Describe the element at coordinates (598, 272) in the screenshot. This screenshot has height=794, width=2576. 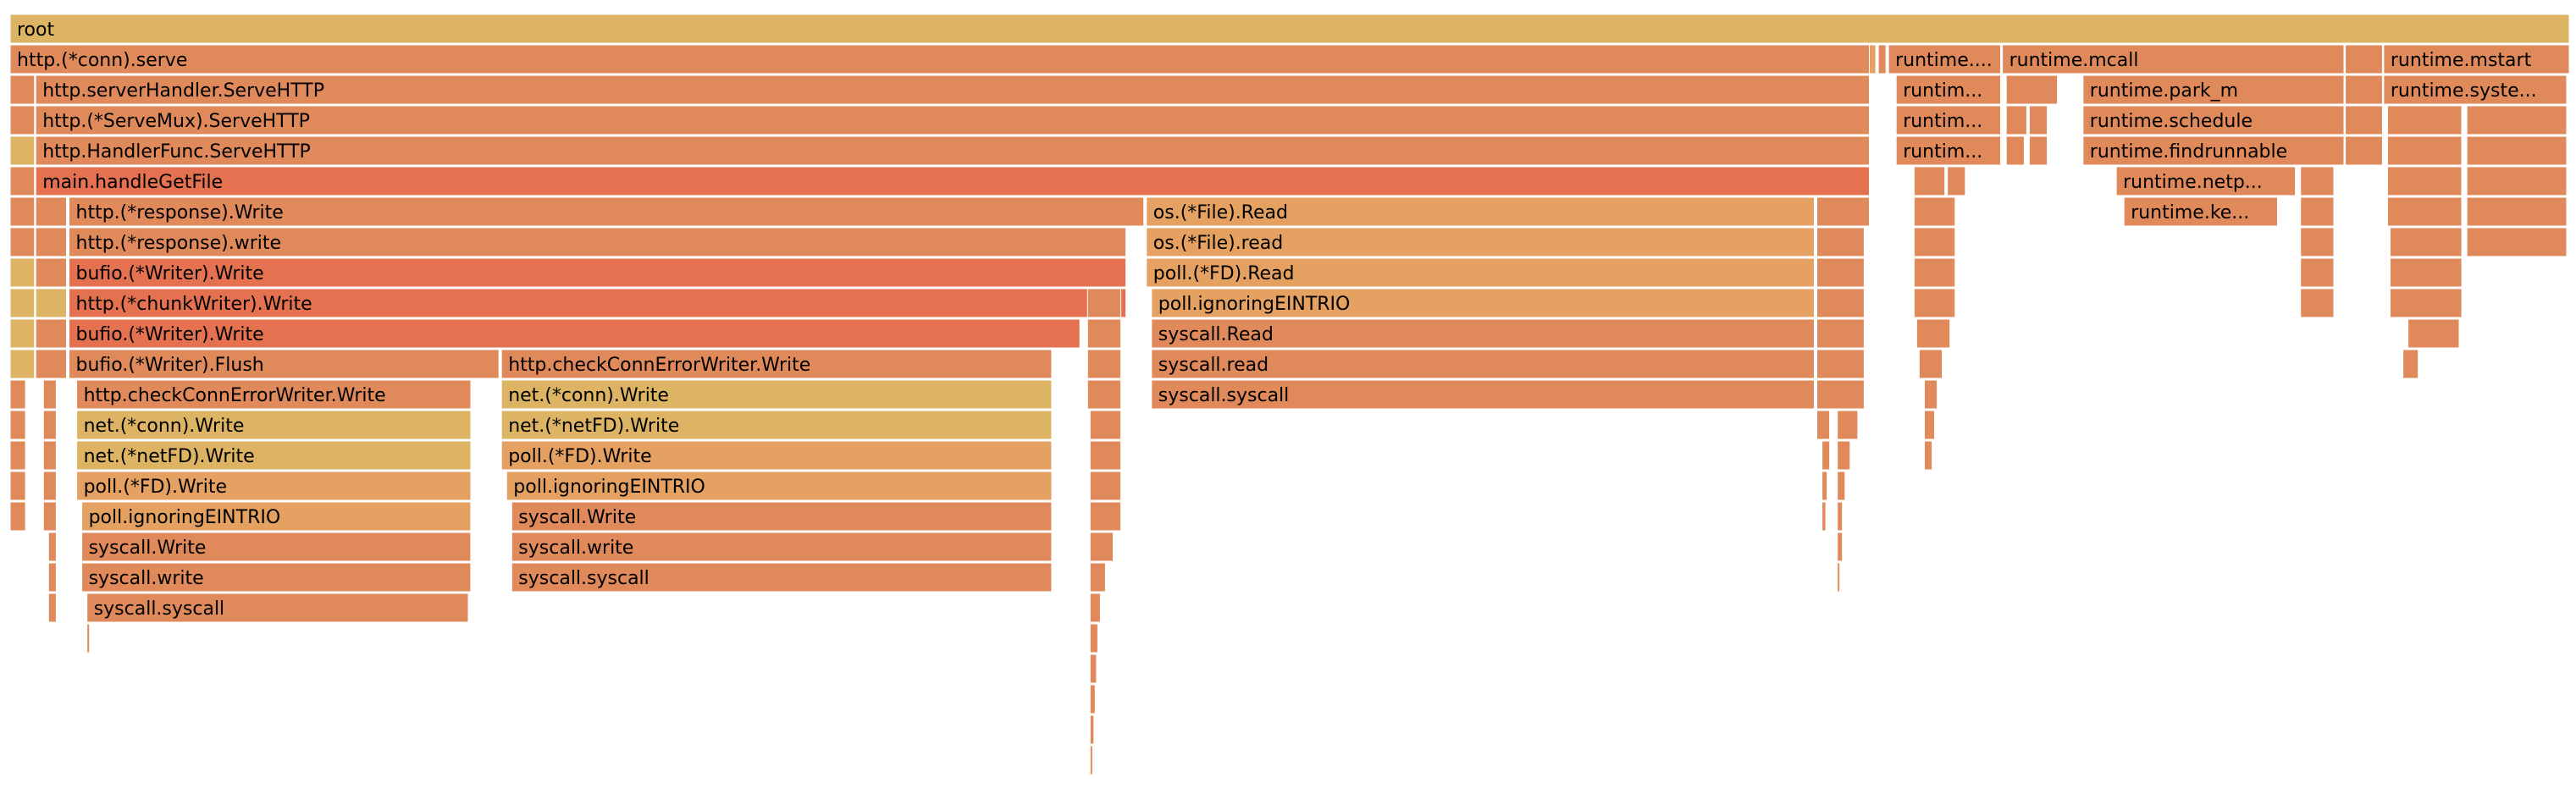
I see `flame-frame: bufio.(*Writer).Write` at that location.